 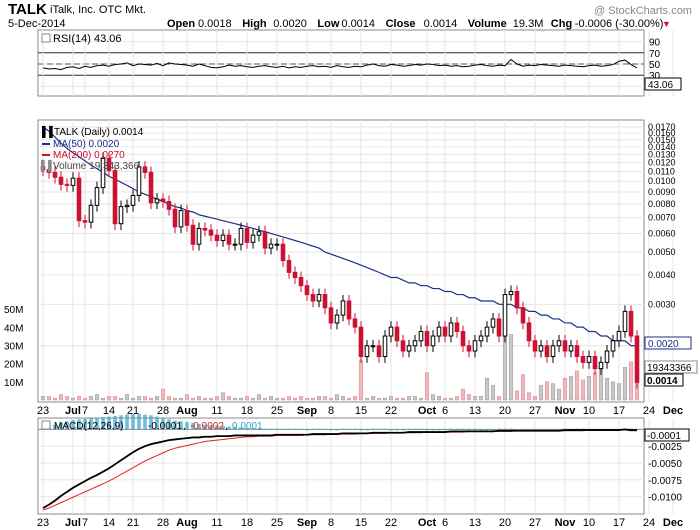 What do you see at coordinates (109, 523) in the screenshot?
I see `date-tick-14: 14` at bounding box center [109, 523].